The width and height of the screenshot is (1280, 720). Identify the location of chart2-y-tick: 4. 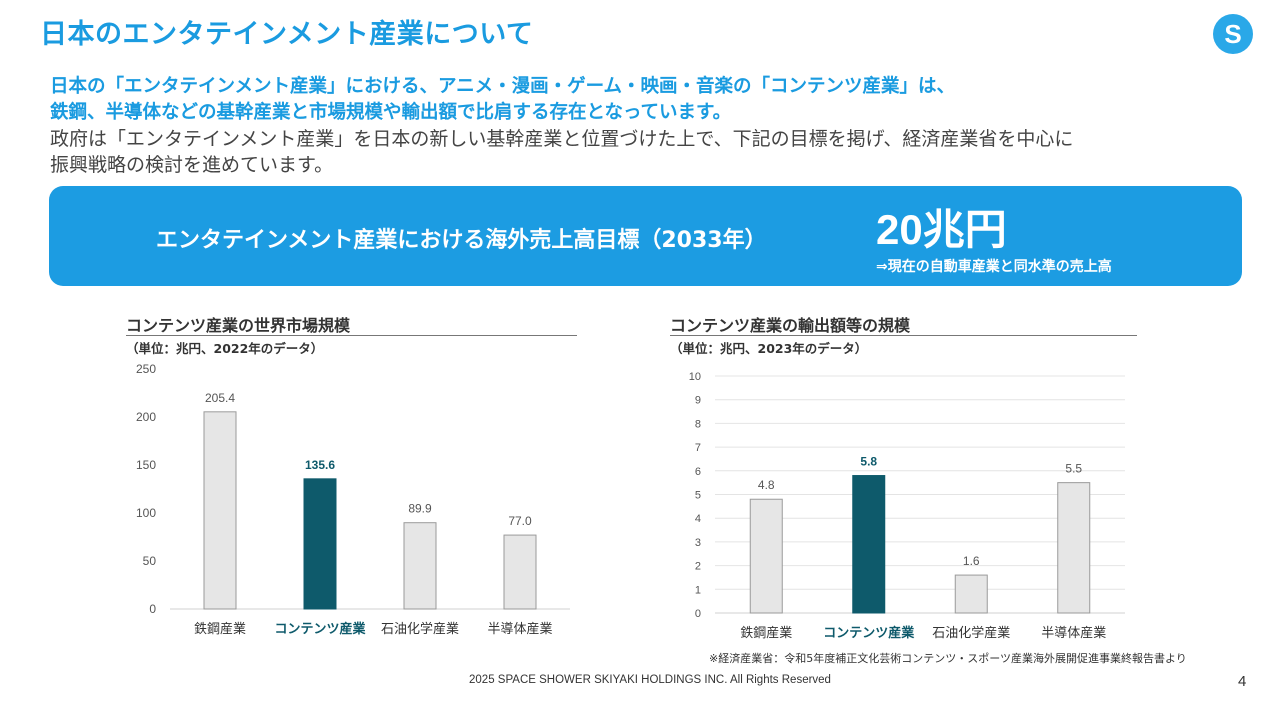
(698, 519).